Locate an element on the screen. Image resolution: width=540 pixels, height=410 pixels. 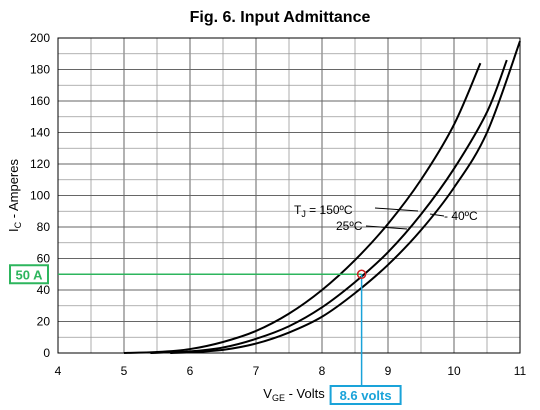
vge-callout-box is located at coordinates (365, 395).